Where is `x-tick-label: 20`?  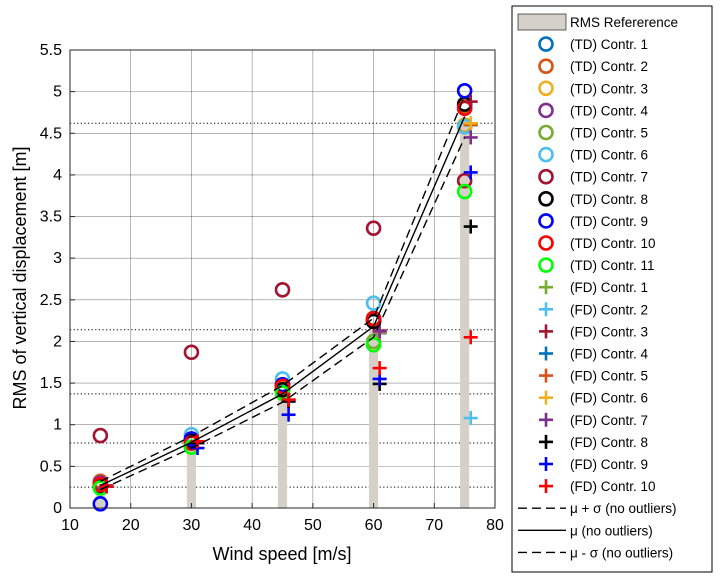 x-tick-label: 20 is located at coordinates (131, 525).